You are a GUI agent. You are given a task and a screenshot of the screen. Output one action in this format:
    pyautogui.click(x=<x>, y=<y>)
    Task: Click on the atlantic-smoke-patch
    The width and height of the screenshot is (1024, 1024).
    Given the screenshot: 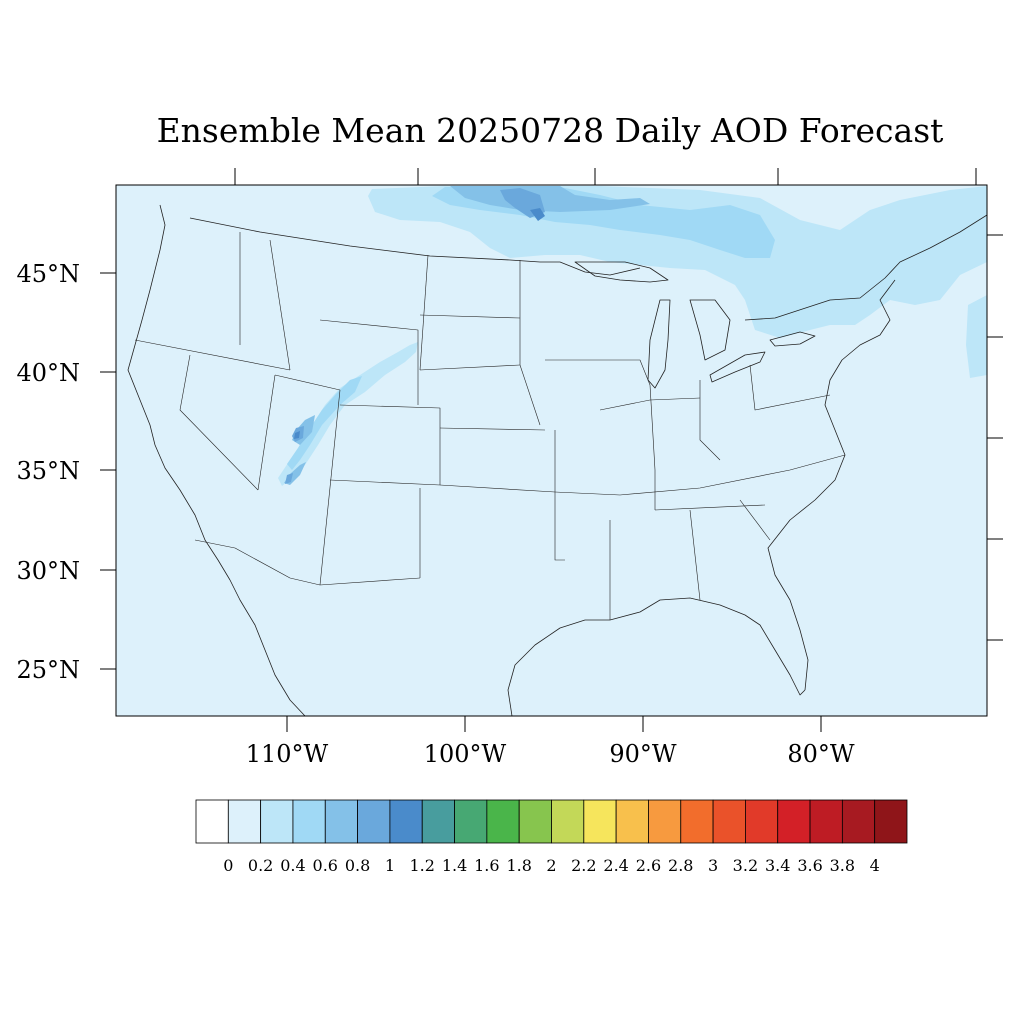 What is the action you would take?
    pyautogui.click(x=976, y=336)
    